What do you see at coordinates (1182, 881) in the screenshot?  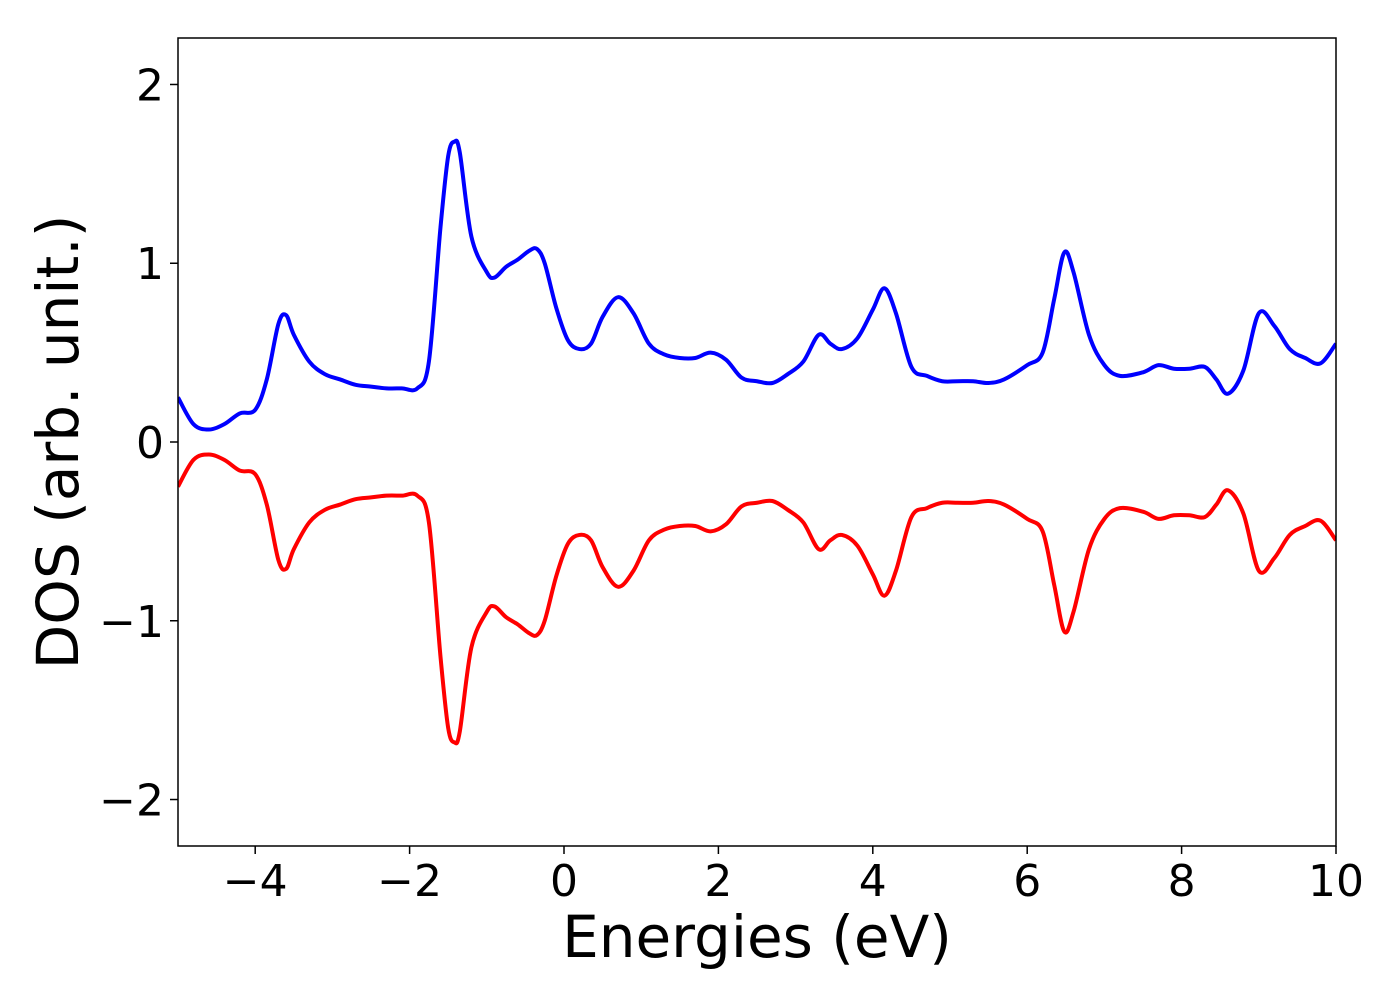 I see `x-tick-label: 8` at bounding box center [1182, 881].